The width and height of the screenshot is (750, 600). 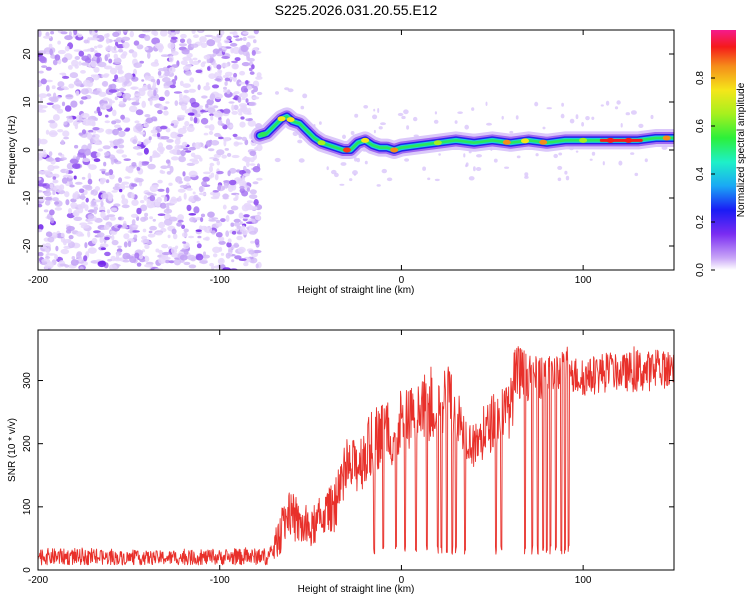 I want to click on x-tick-label: -200, so click(x=38, y=280).